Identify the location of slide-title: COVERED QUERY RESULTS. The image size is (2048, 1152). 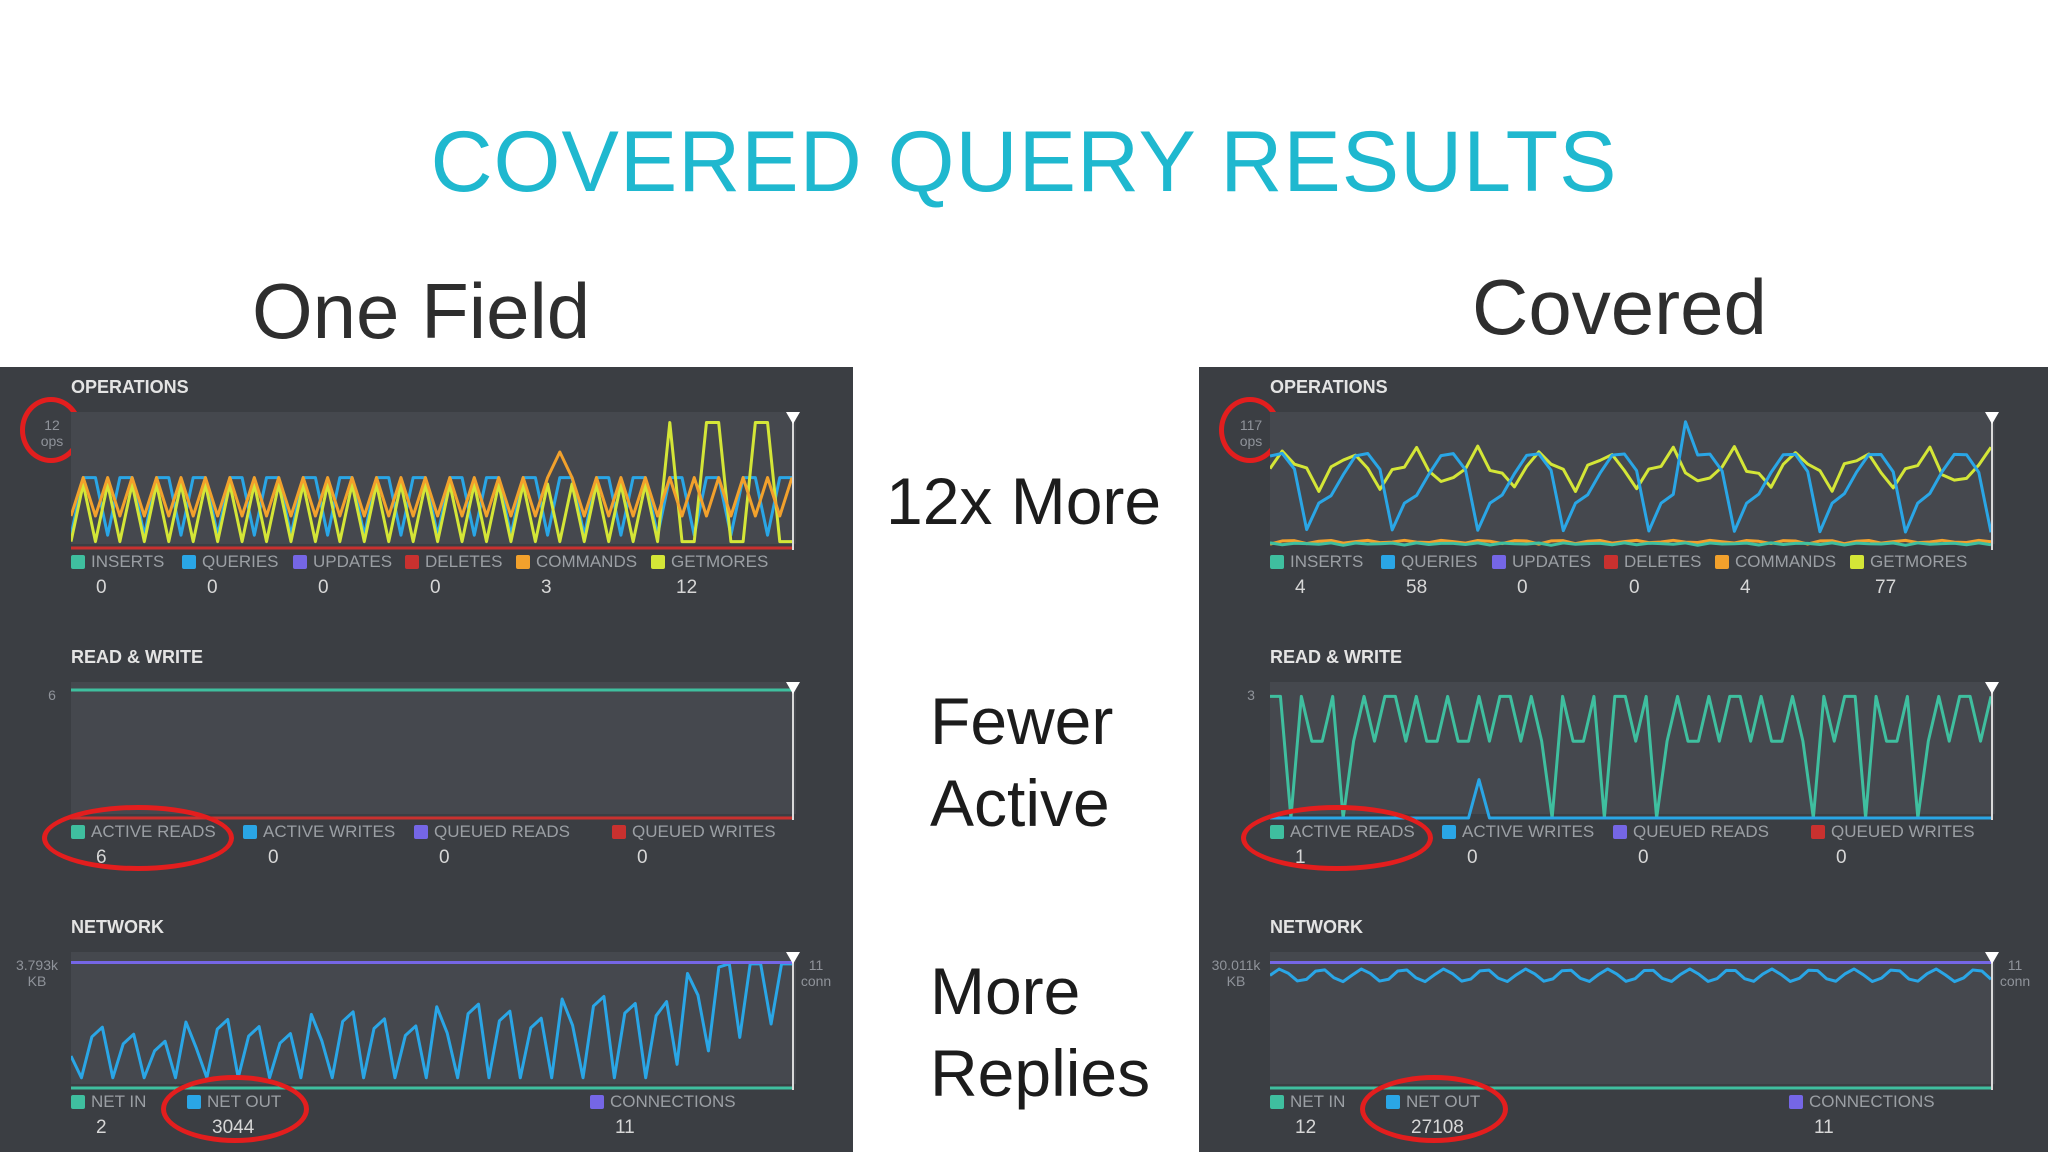
(1024, 162).